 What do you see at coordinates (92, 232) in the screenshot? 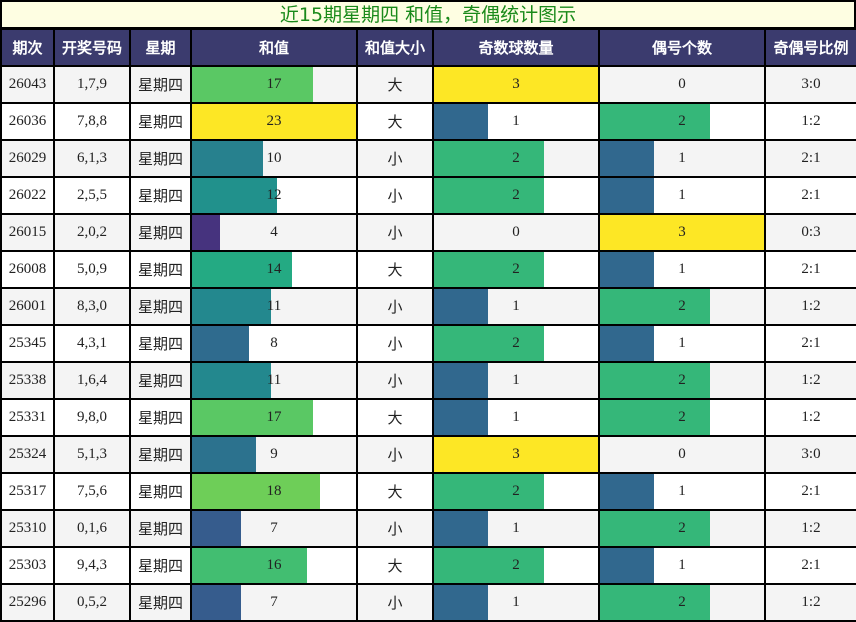
I see `numbers-cell: 2,0,2` at bounding box center [92, 232].